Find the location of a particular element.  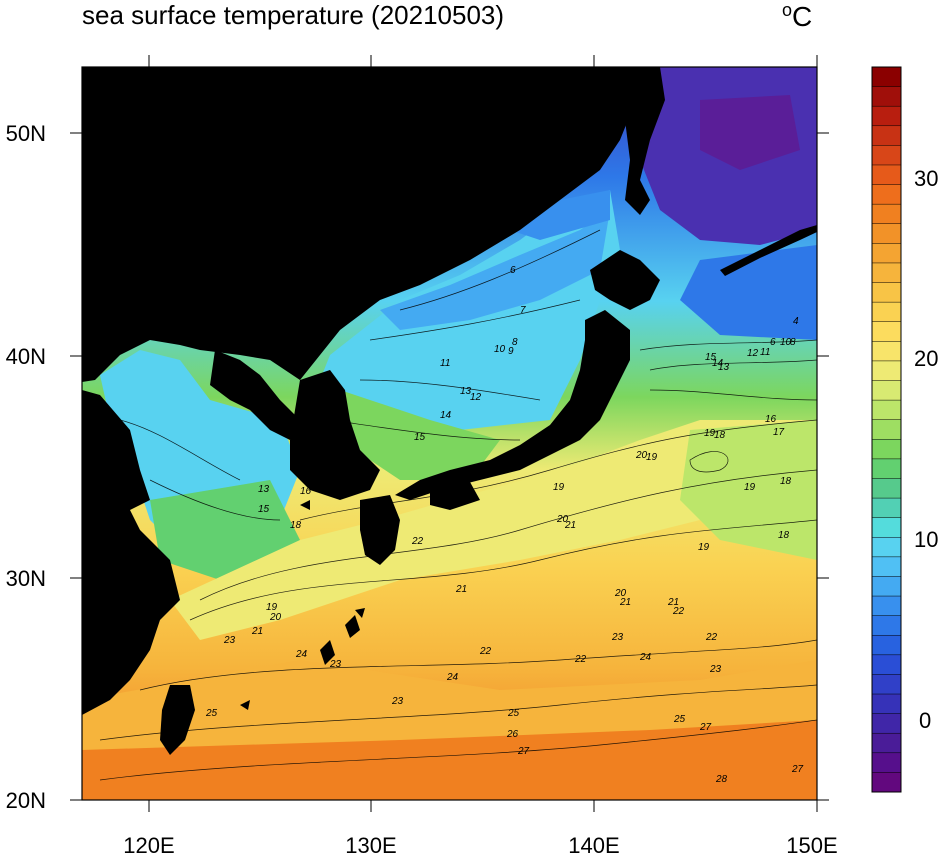

shikoku-island is located at coordinates (455, 496).